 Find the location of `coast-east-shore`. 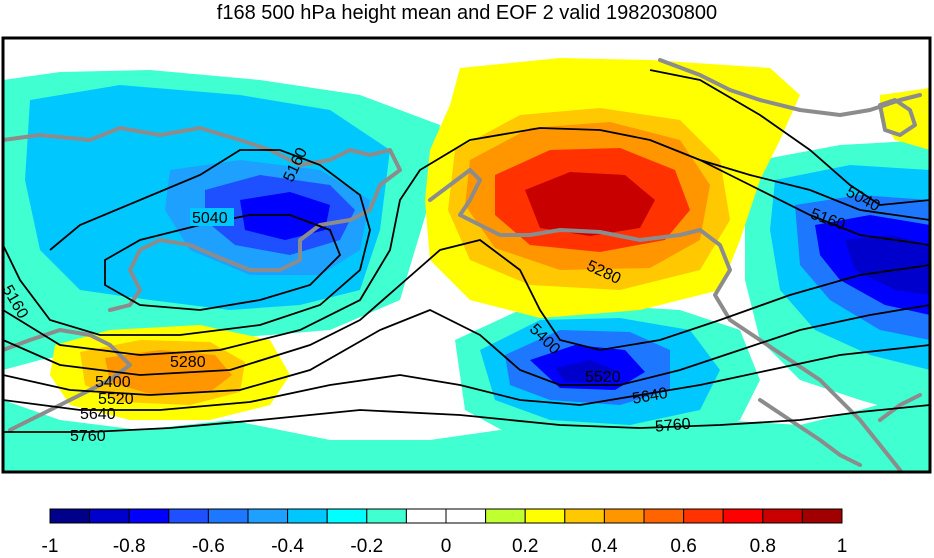

coast-east-shore is located at coordinates (900, 407).